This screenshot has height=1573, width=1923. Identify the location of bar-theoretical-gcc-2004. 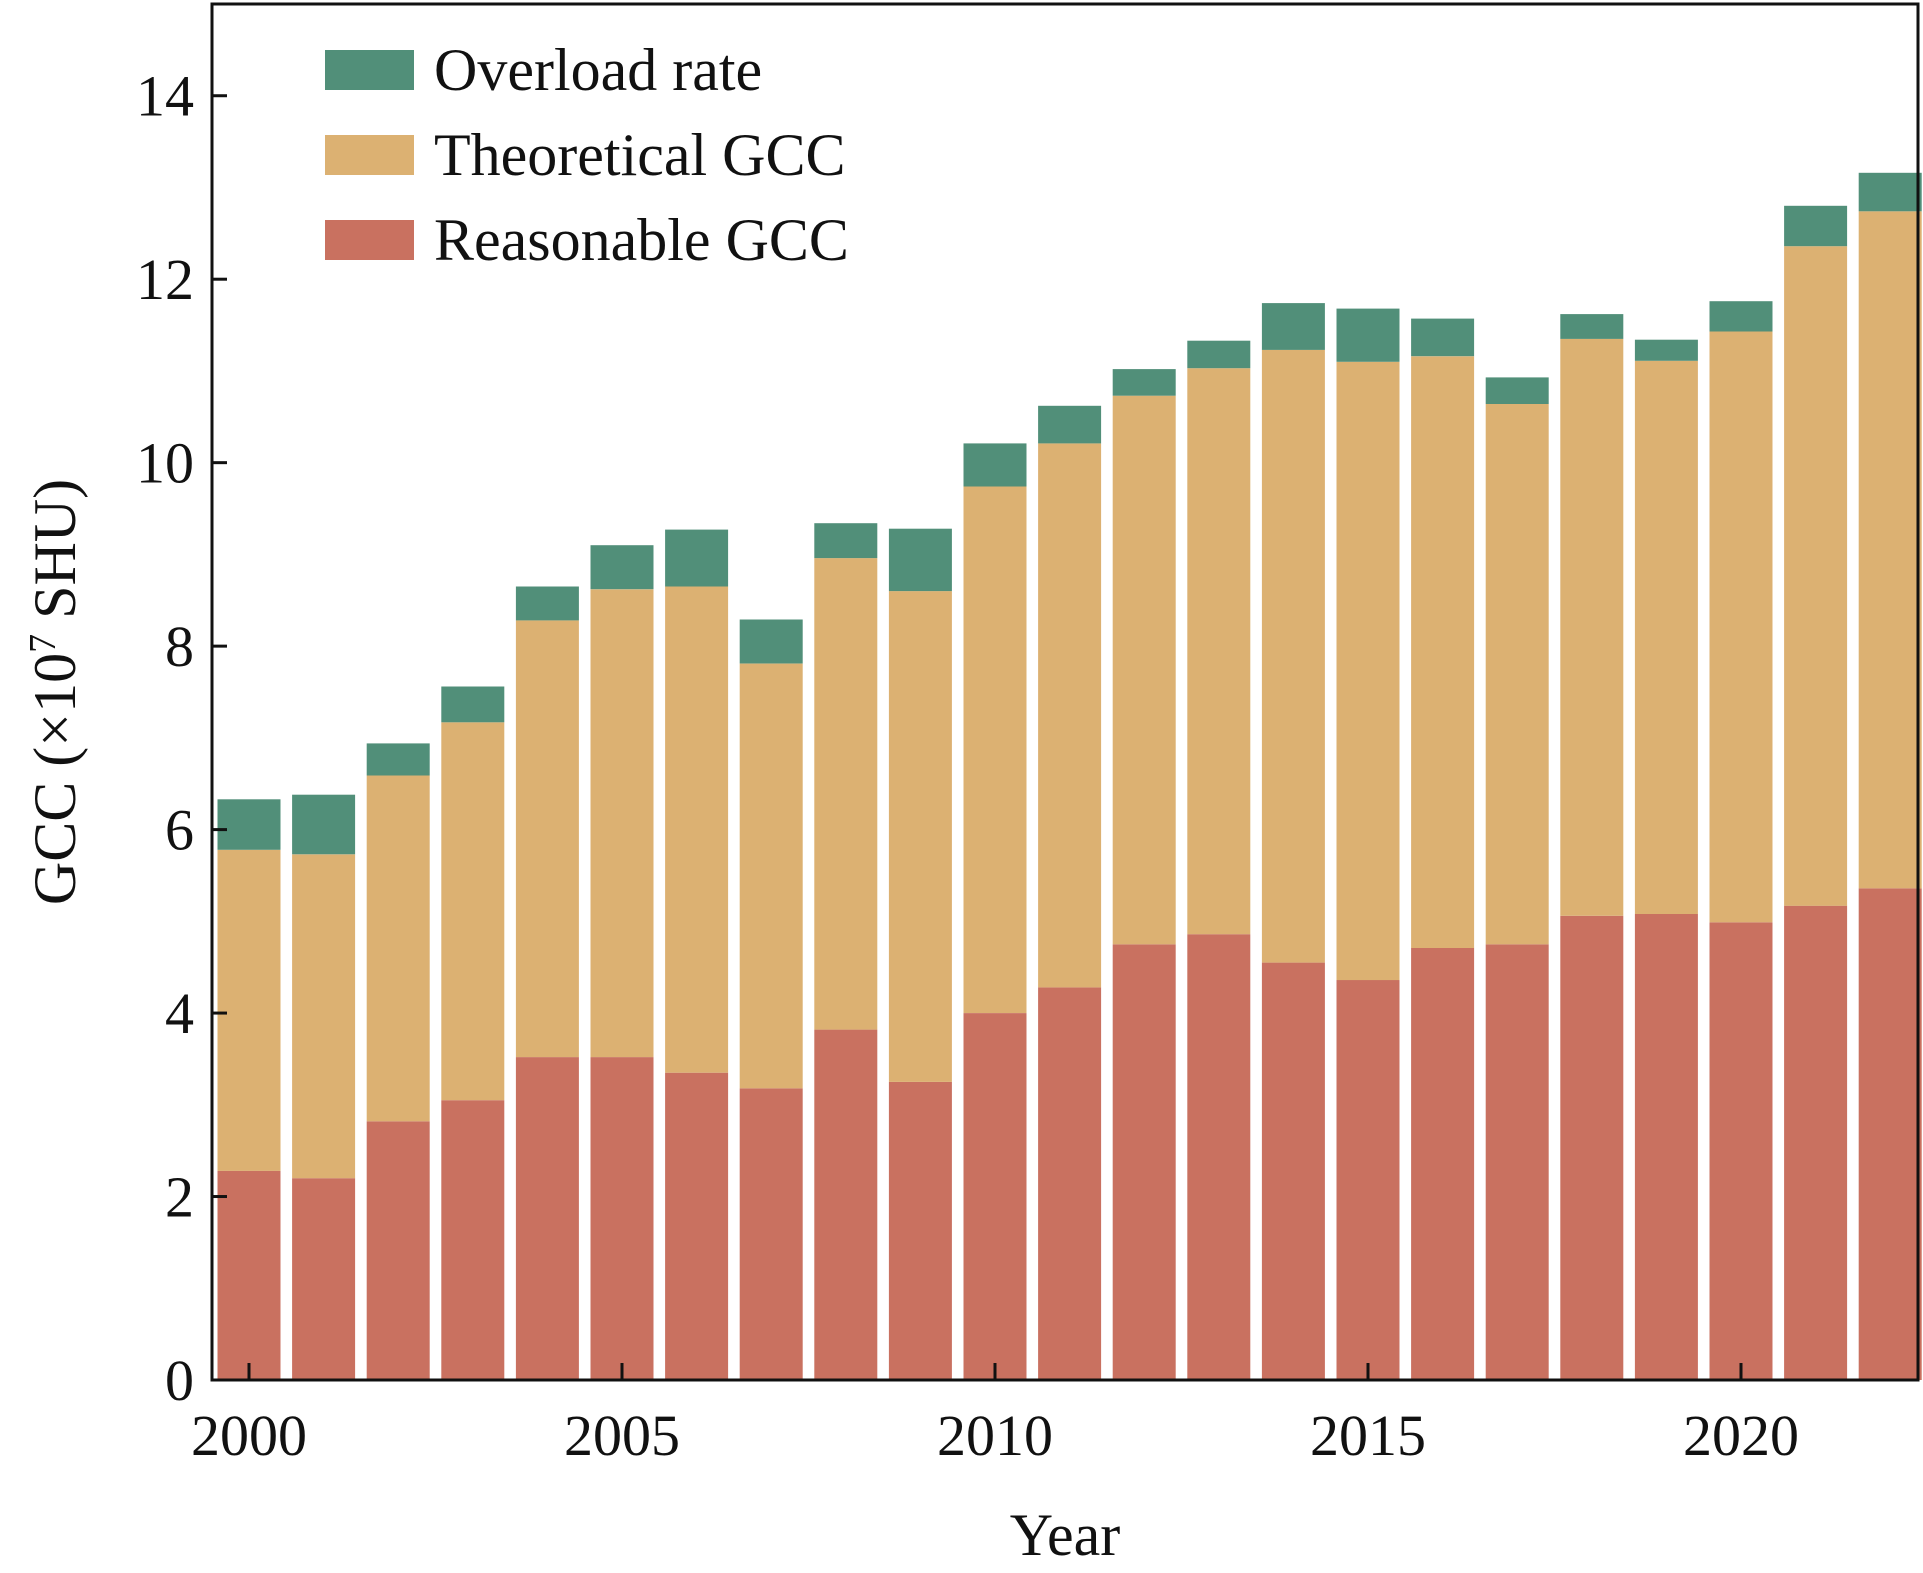
(547, 839).